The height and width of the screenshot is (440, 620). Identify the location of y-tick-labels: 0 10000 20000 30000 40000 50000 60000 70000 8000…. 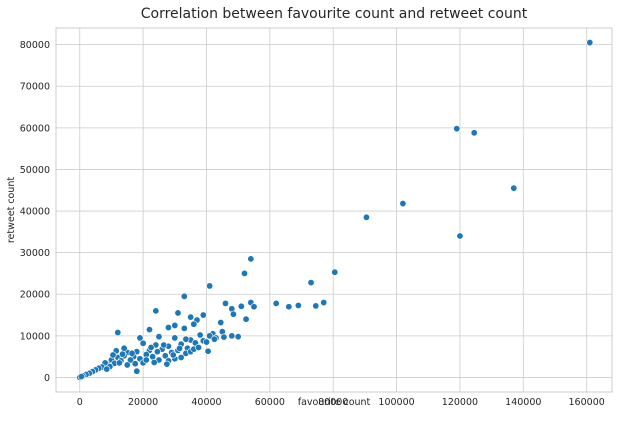
(35, 212).